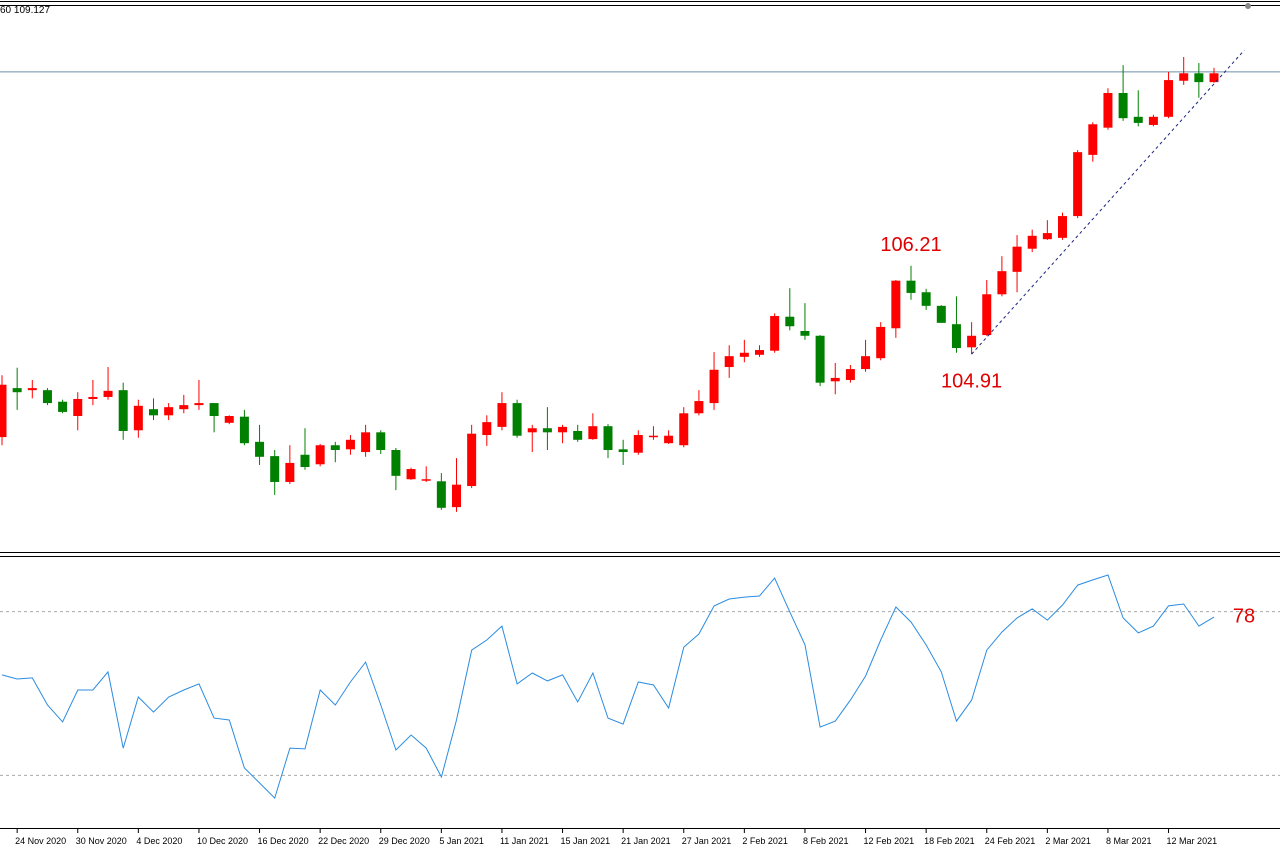  Describe the element at coordinates (404, 841) in the screenshot. I see `x-tick-label: 29 Dec 2020` at that location.